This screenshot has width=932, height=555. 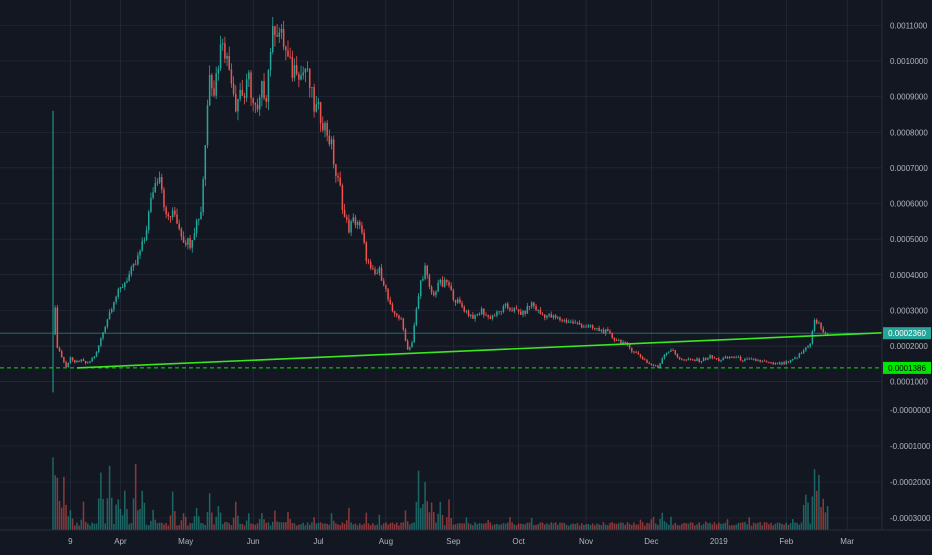 What do you see at coordinates (651, 541) in the screenshot?
I see `x-tick-label: Dec` at bounding box center [651, 541].